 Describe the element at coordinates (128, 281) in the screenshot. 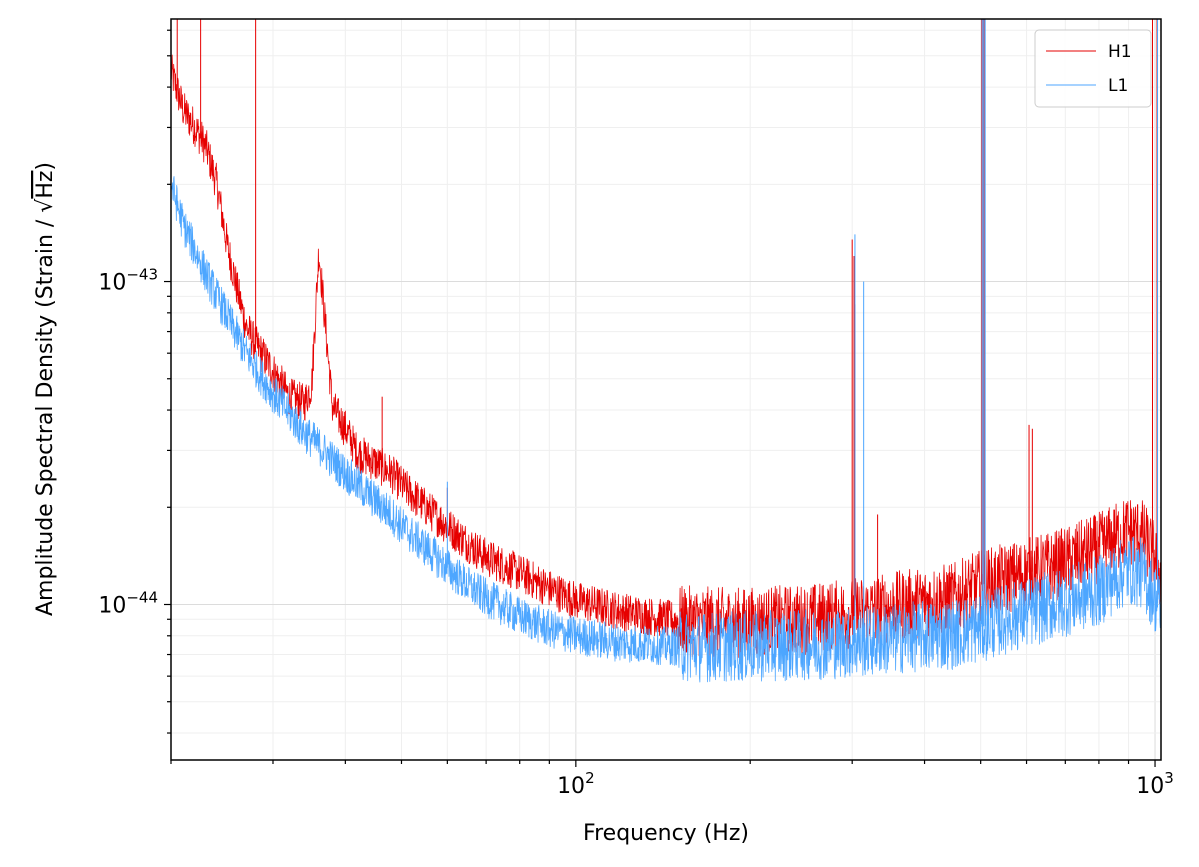

I see `y-tick-label: 10−43` at that location.